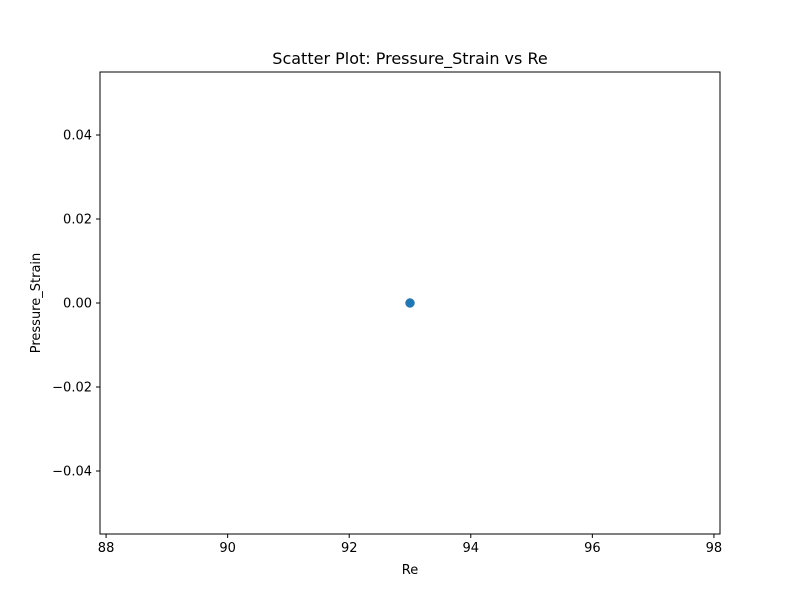  I want to click on x-axis-label: Re, so click(410, 570).